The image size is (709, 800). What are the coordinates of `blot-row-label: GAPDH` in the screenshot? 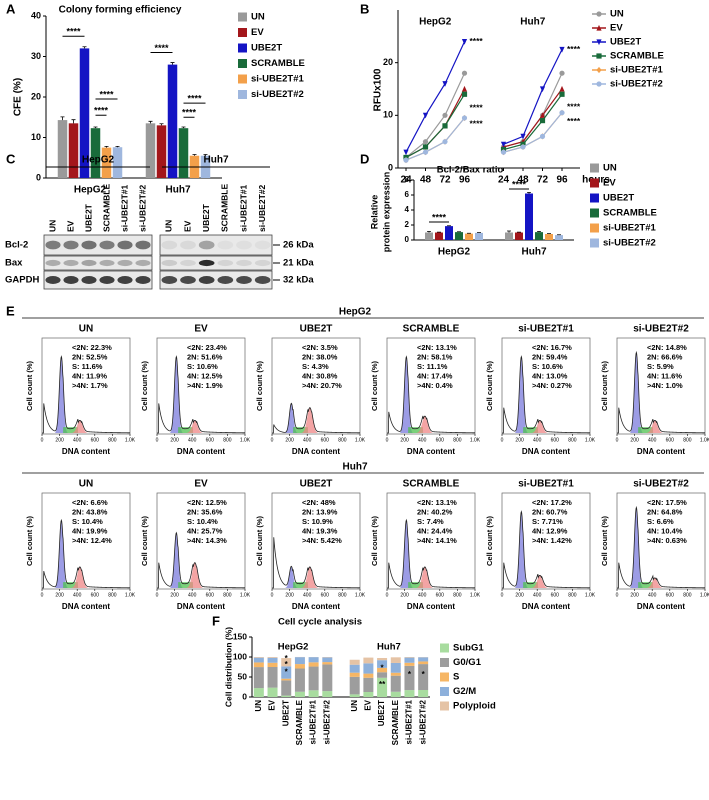 It's located at (22, 280).